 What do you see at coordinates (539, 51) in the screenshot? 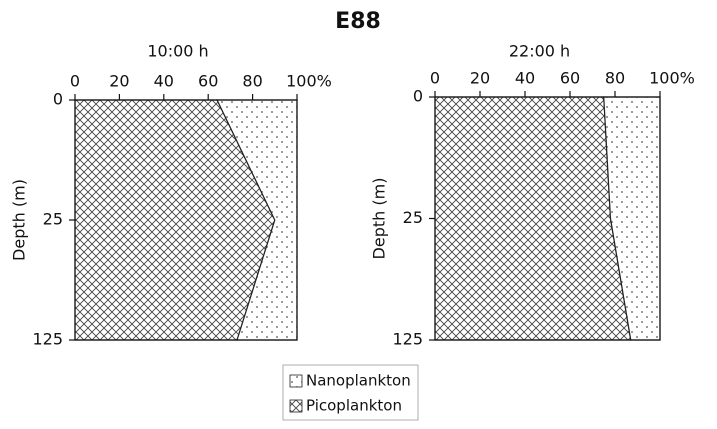
I see `subtitle: 22:00 h` at bounding box center [539, 51].